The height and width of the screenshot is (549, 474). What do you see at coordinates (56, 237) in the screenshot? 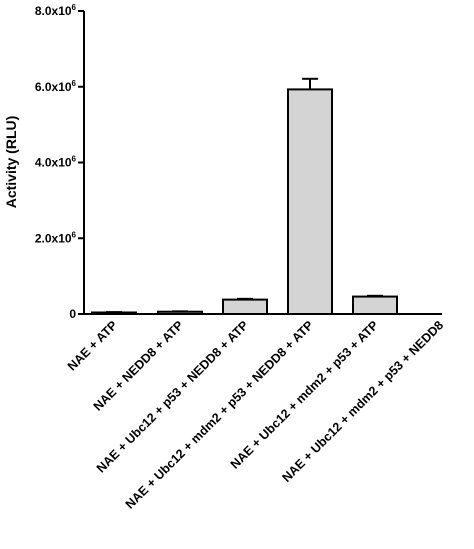
I see `y-tick-label: 2.0x10⁶` at bounding box center [56, 237].